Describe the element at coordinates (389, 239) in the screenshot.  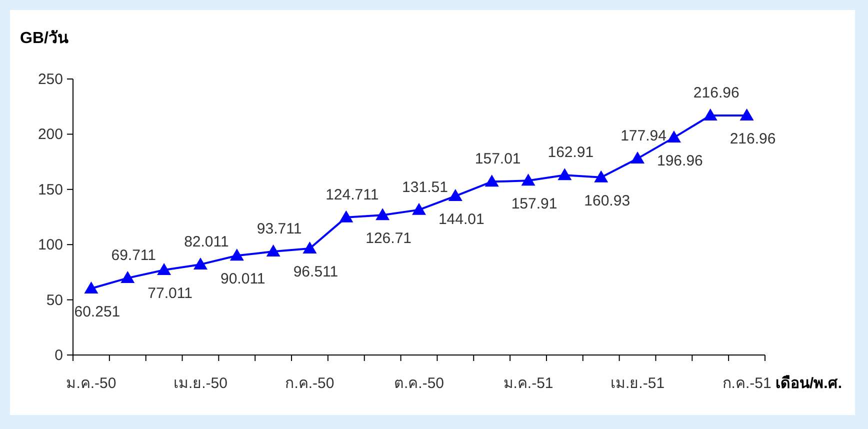
I see `data-label: 126.71` at that location.